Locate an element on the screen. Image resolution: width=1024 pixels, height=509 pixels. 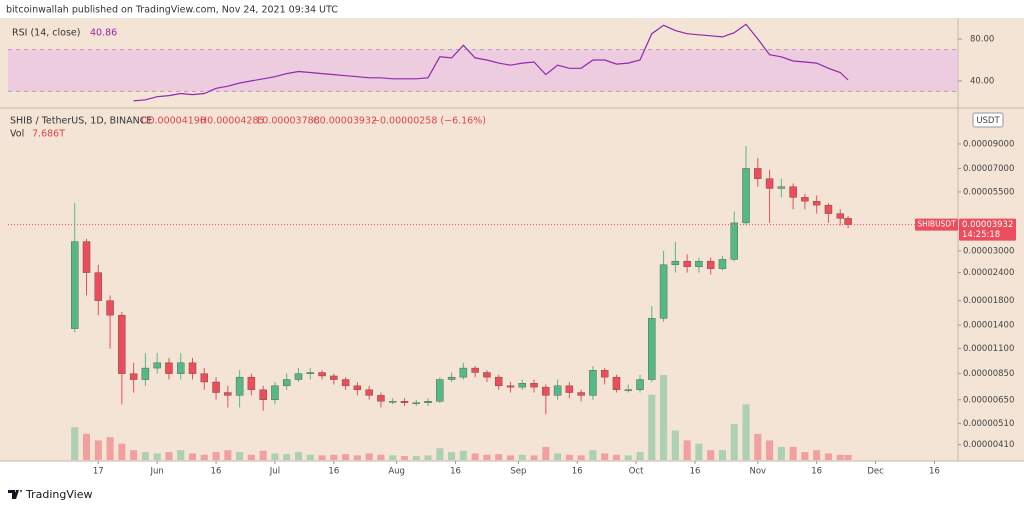
currency: USDT is located at coordinates (988, 121).